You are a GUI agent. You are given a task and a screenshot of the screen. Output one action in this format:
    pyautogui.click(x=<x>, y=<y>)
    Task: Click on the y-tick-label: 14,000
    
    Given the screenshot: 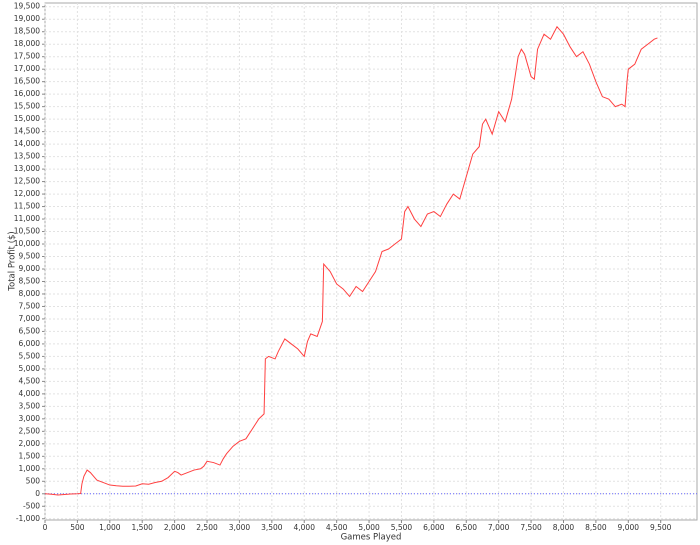 What is the action you would take?
    pyautogui.click(x=27, y=143)
    